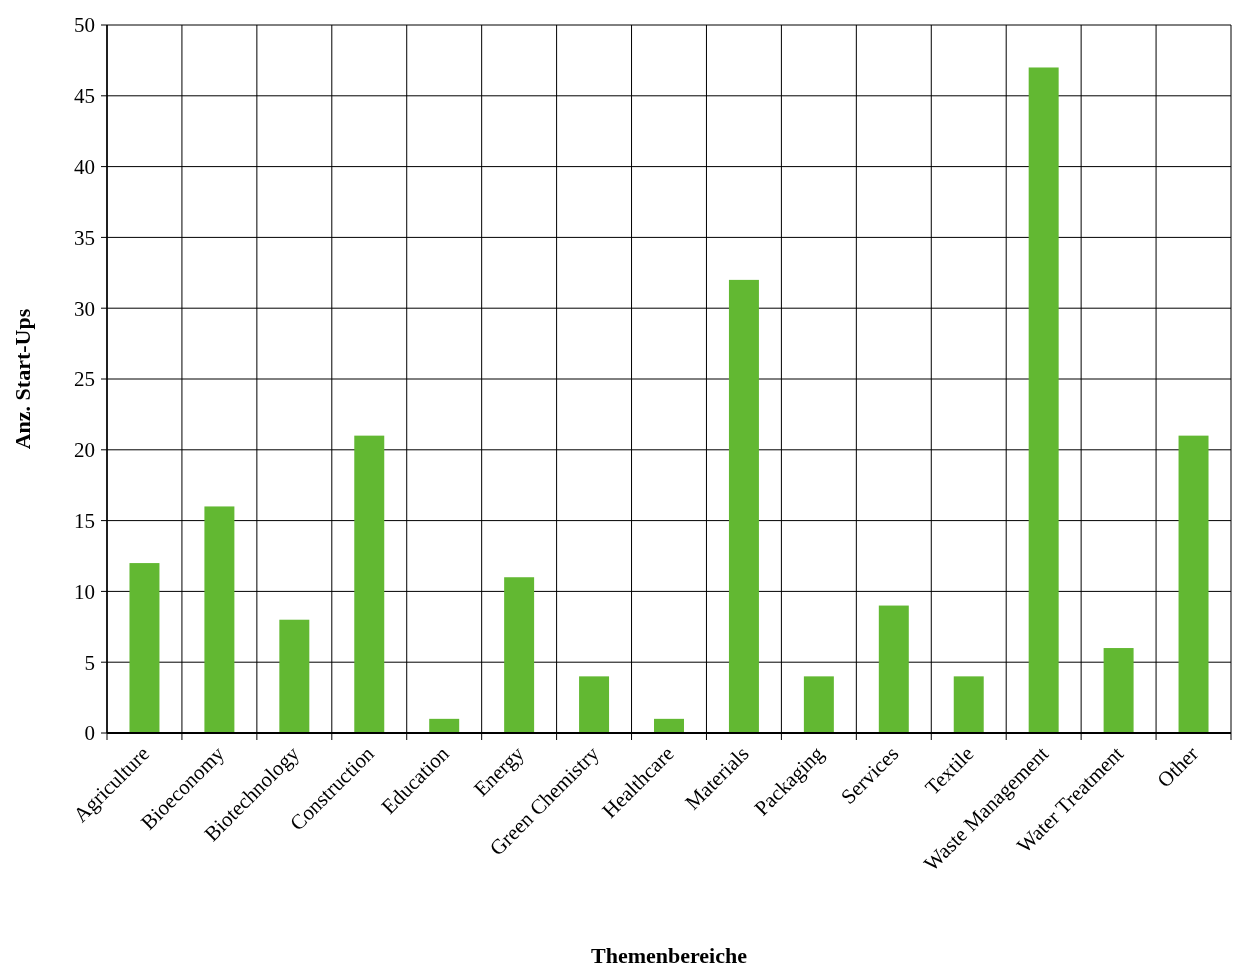  Describe the element at coordinates (84, 520) in the screenshot. I see `y-tick-label: 15` at that location.